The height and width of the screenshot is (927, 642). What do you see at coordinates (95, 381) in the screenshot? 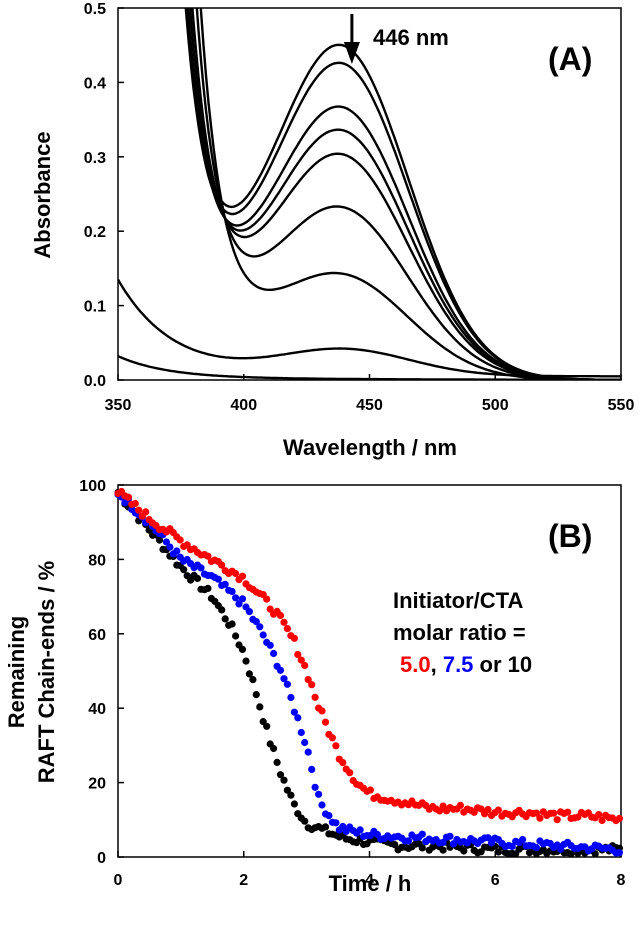
I see `panel-a-y-tick-label: 0.0` at bounding box center [95, 381].